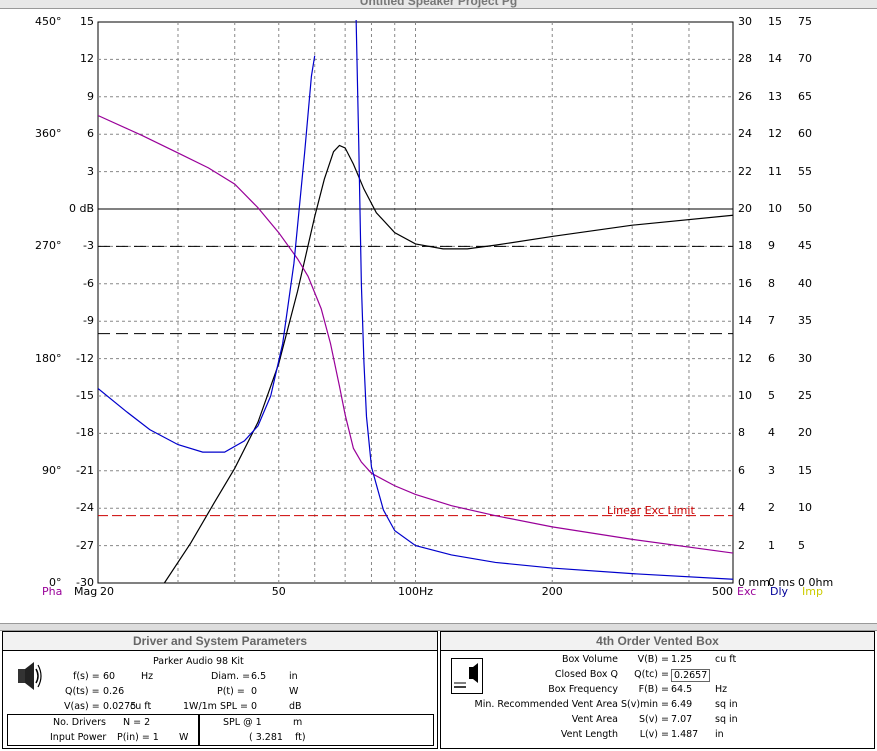 This screenshot has height=751, width=877. I want to click on imp-tick-label: 50, so click(805, 208).